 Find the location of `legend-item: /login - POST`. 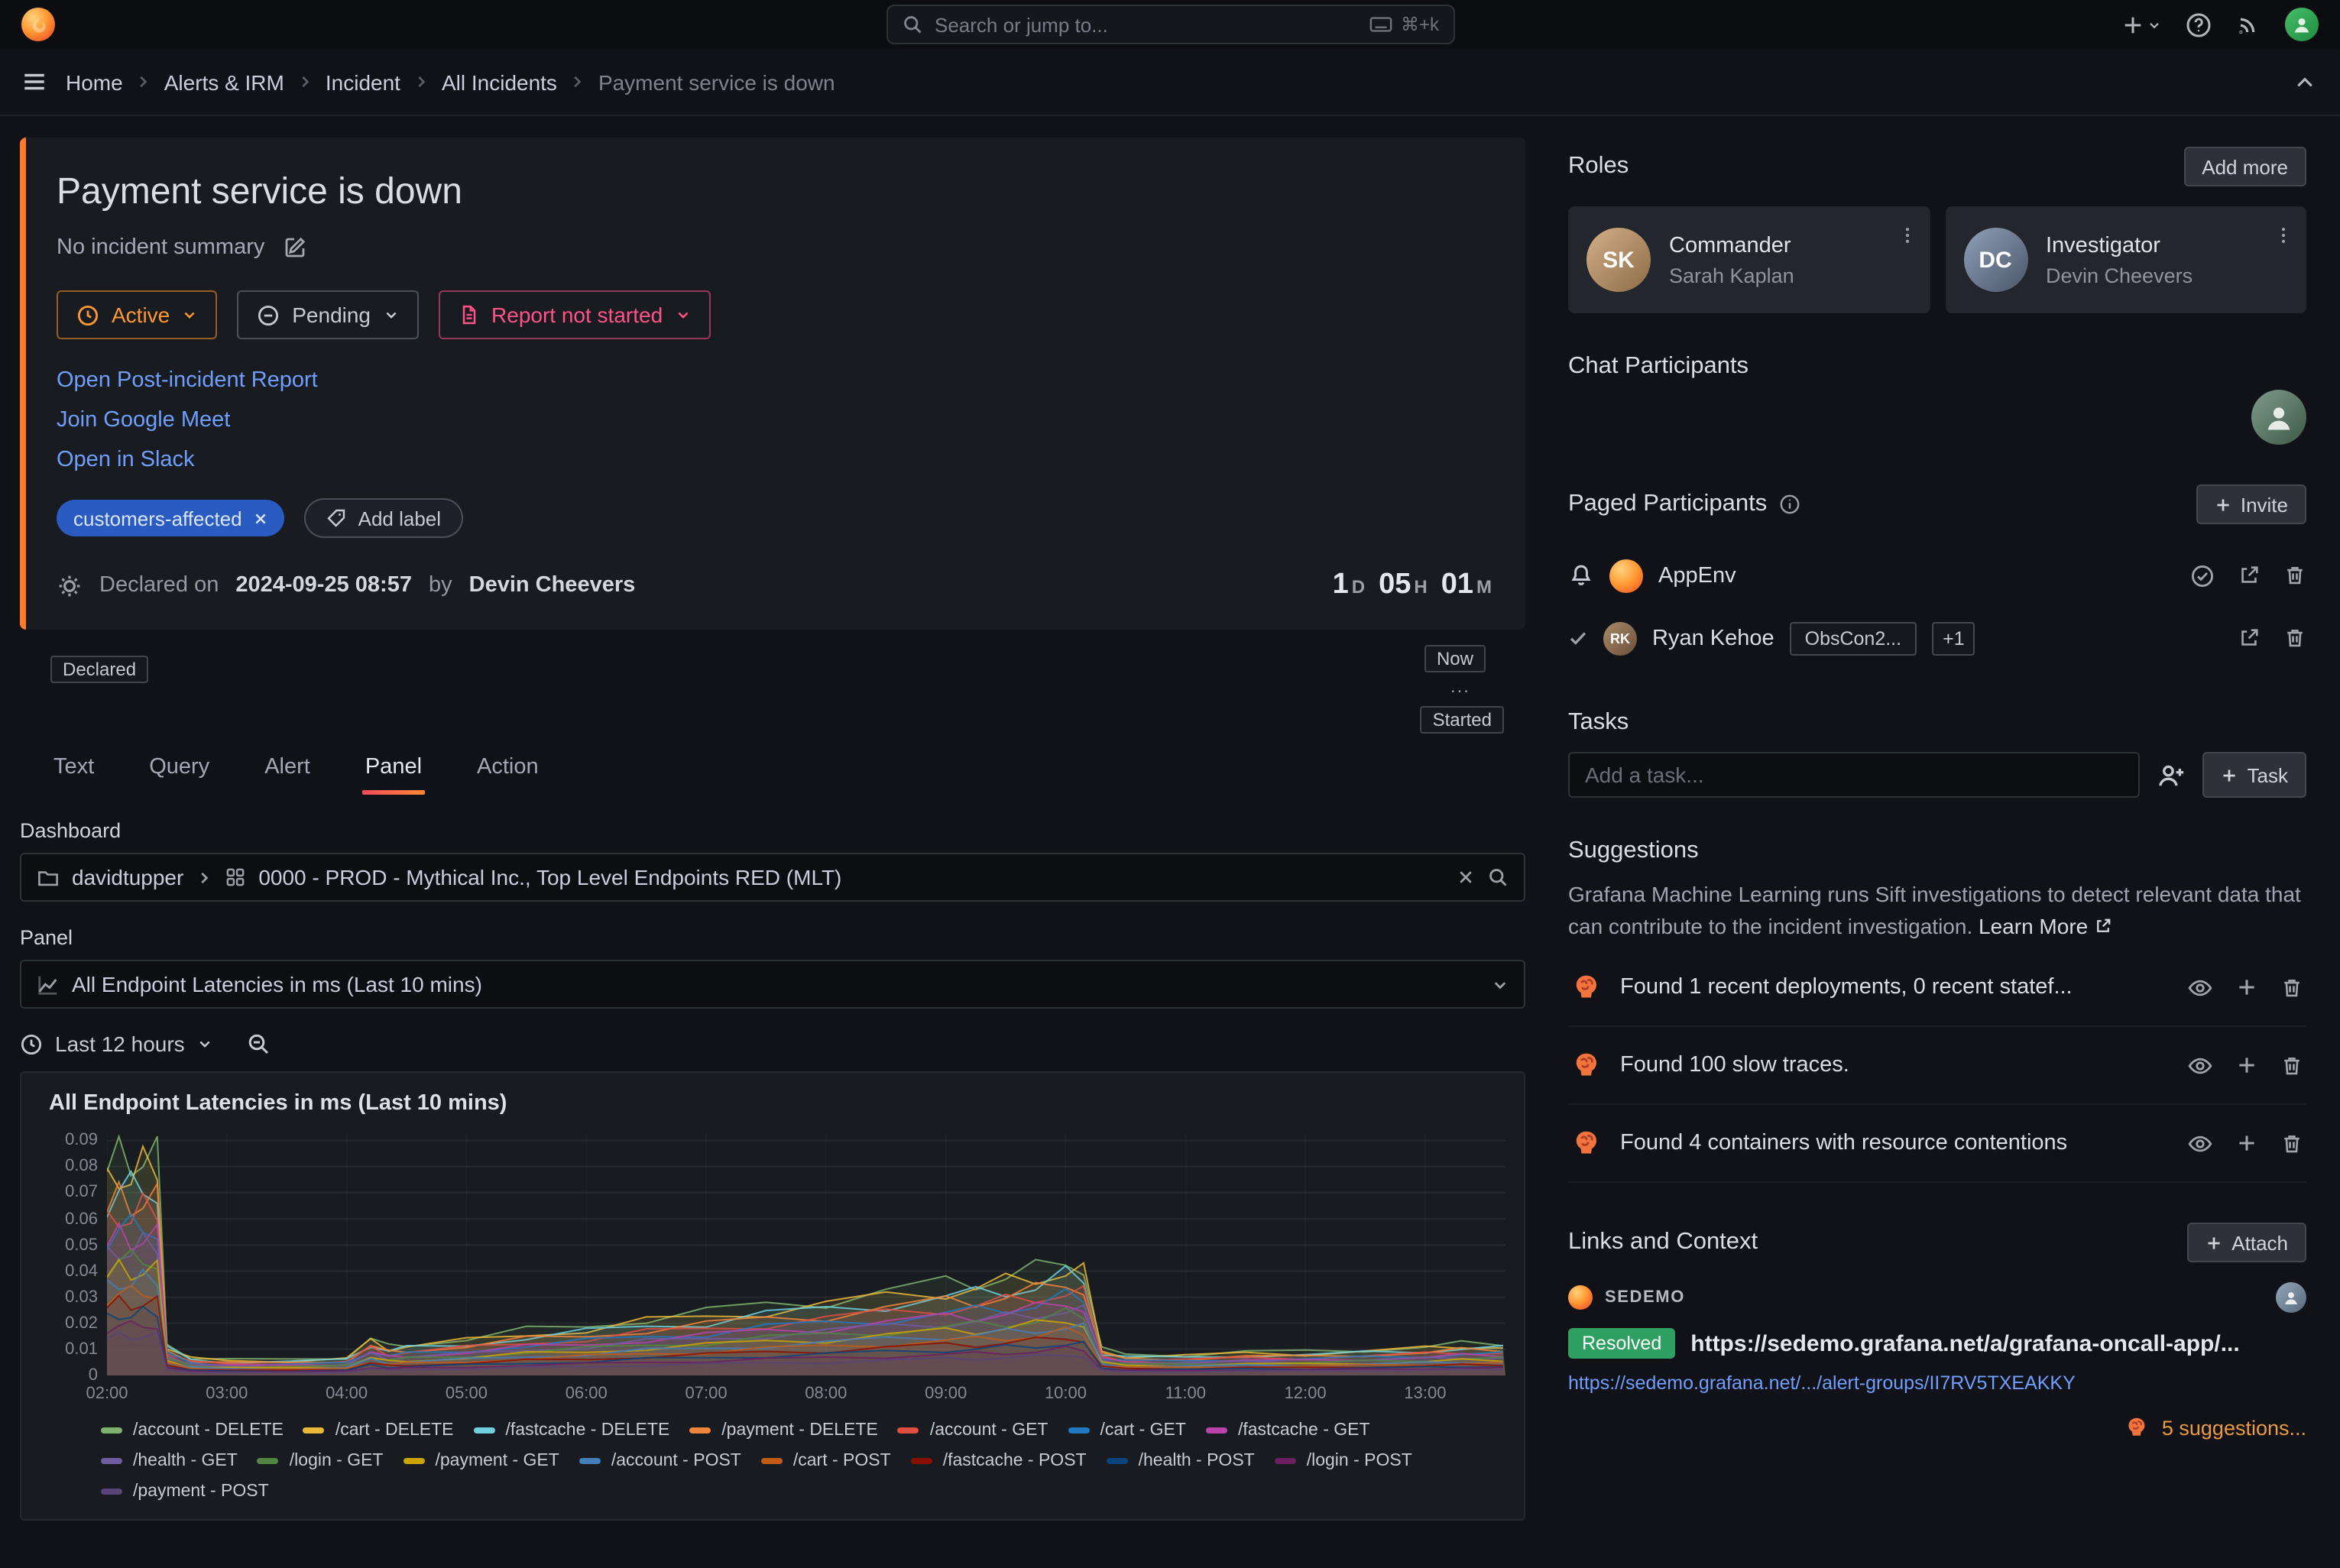

legend-item: /login - POST is located at coordinates (1343, 1461).